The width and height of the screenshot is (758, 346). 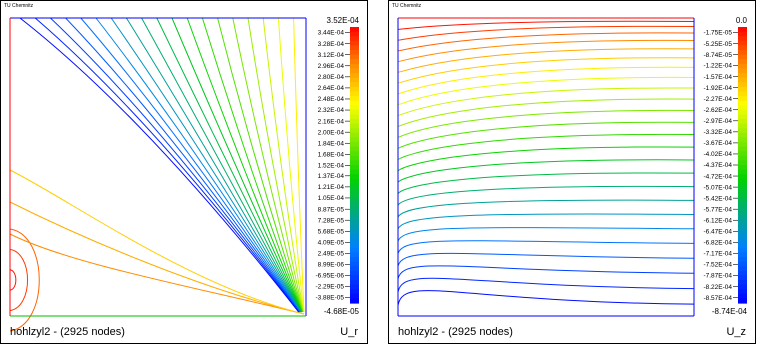 What do you see at coordinates (717, 44) in the screenshot?
I see `uz-colorbar-level-label: -5.25E-05` at bounding box center [717, 44].